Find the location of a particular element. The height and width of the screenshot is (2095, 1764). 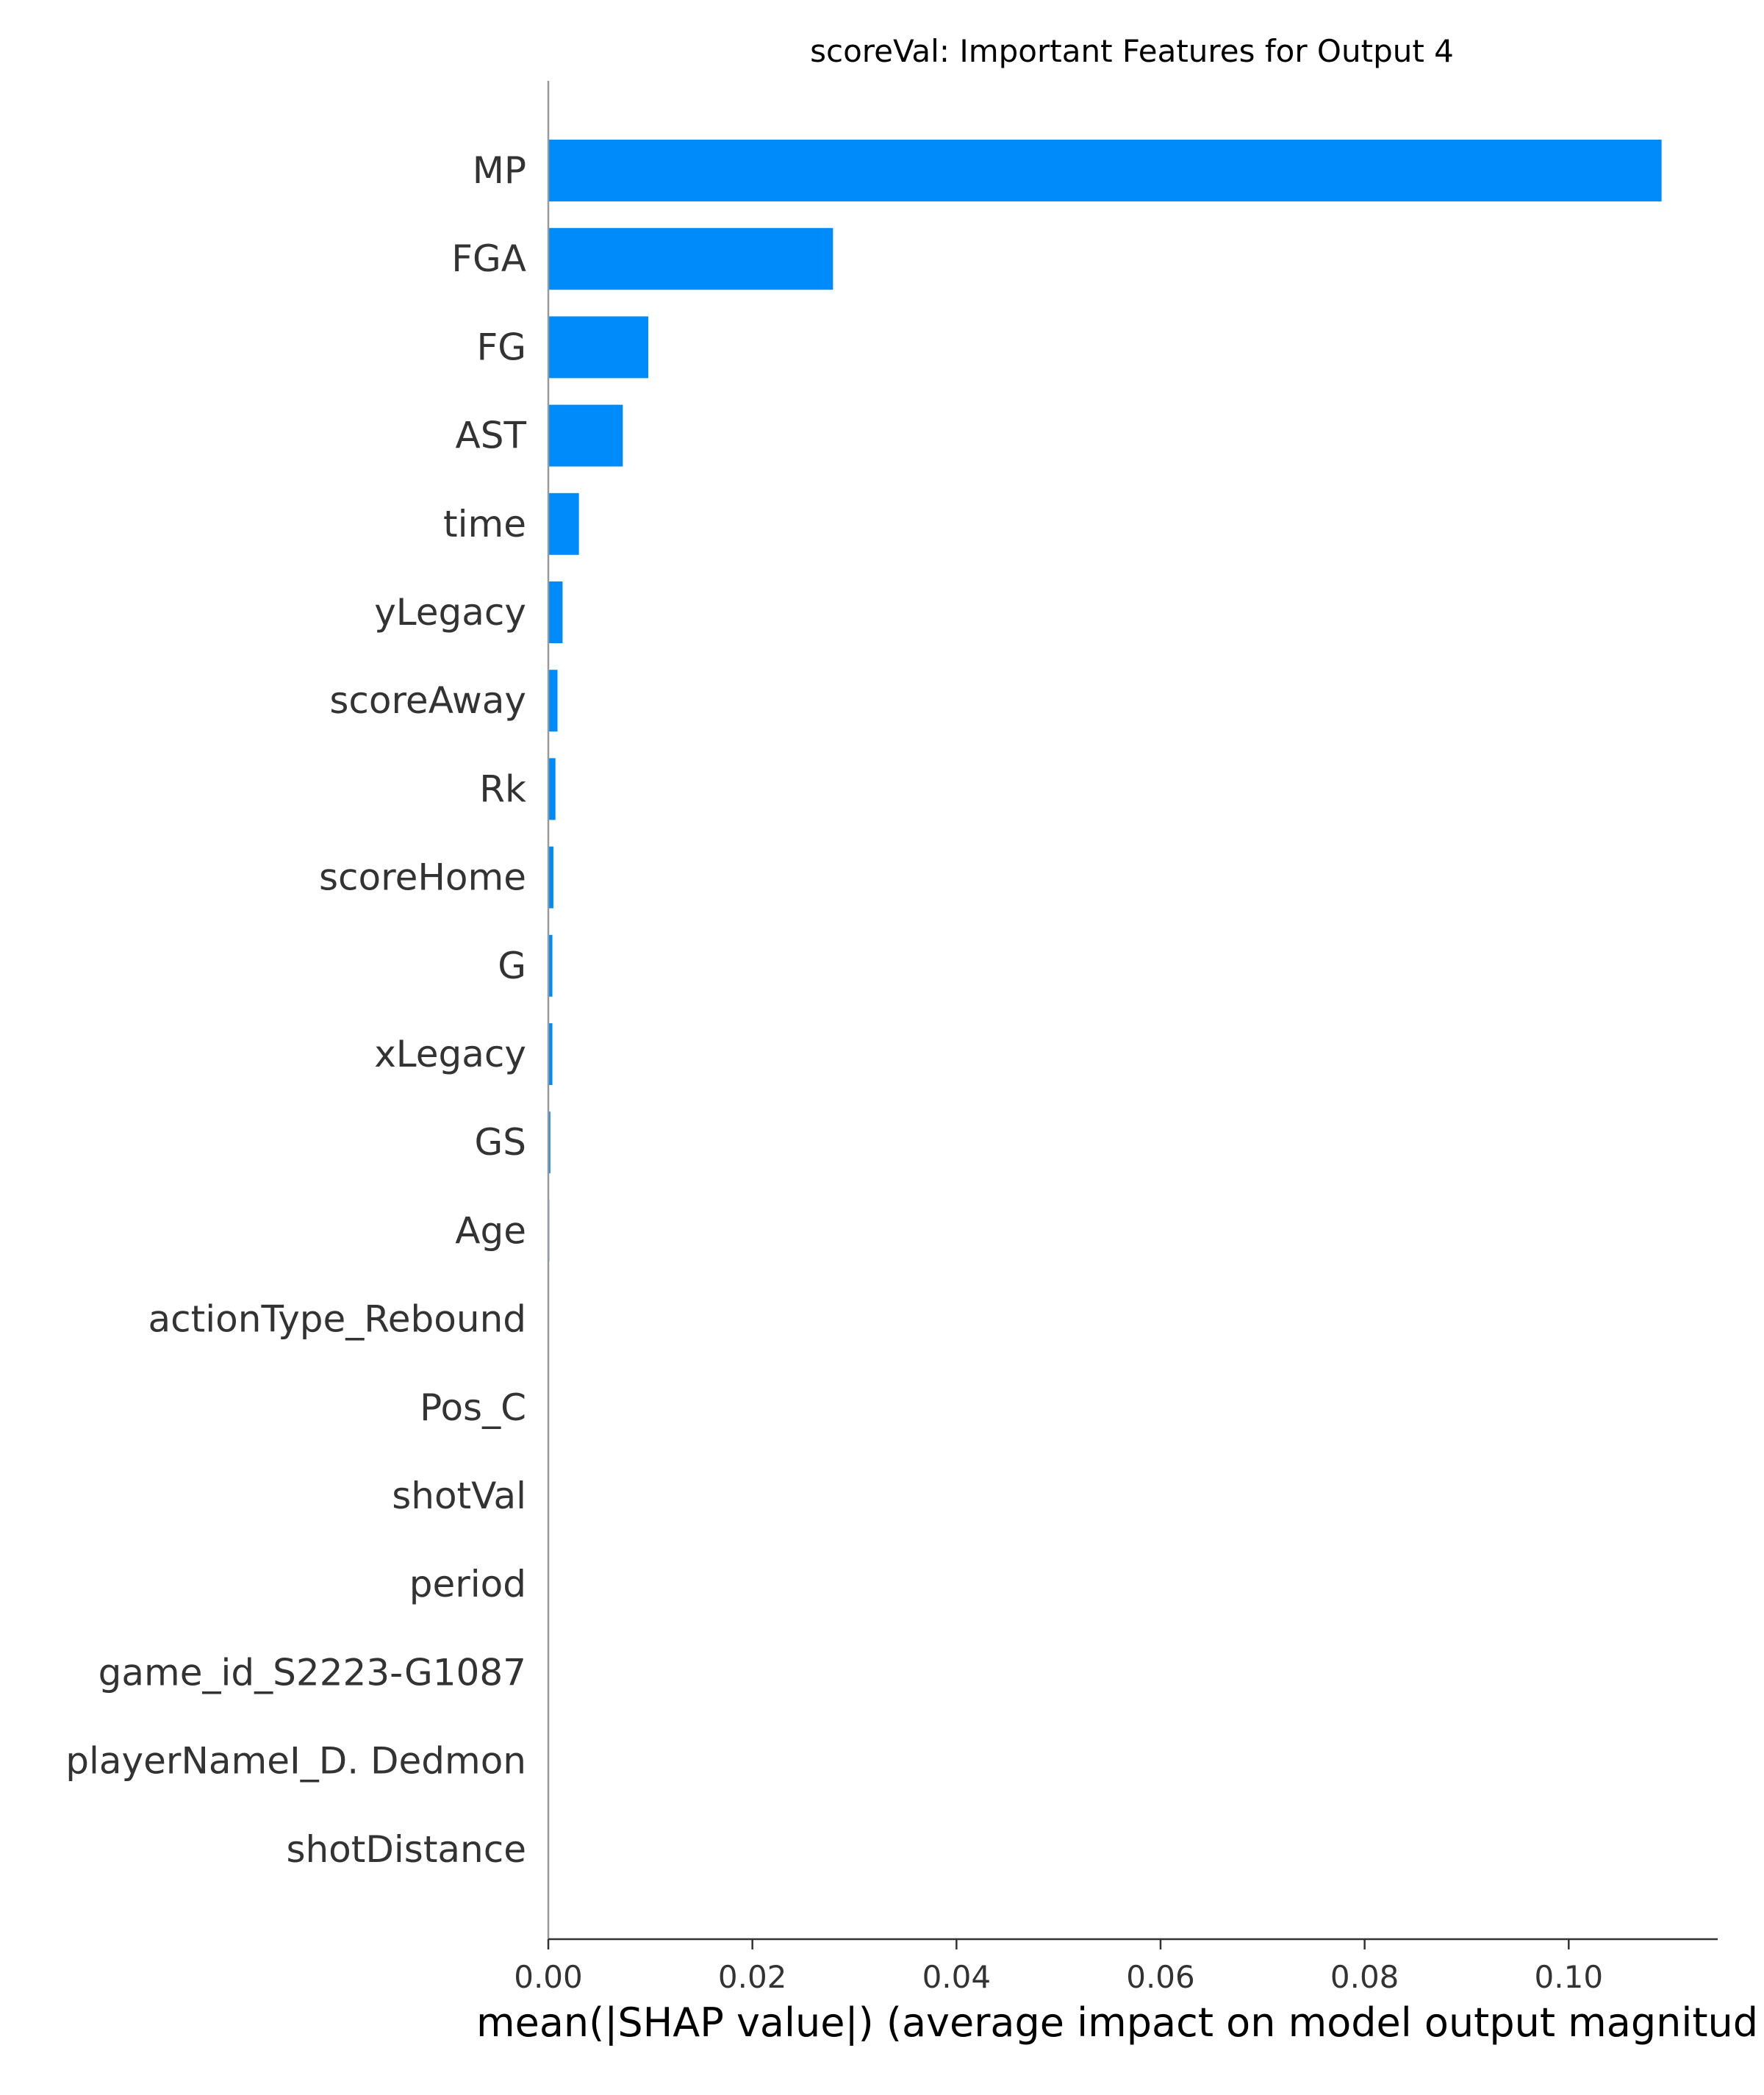

y-tick-label: GS is located at coordinates (500, 1142).